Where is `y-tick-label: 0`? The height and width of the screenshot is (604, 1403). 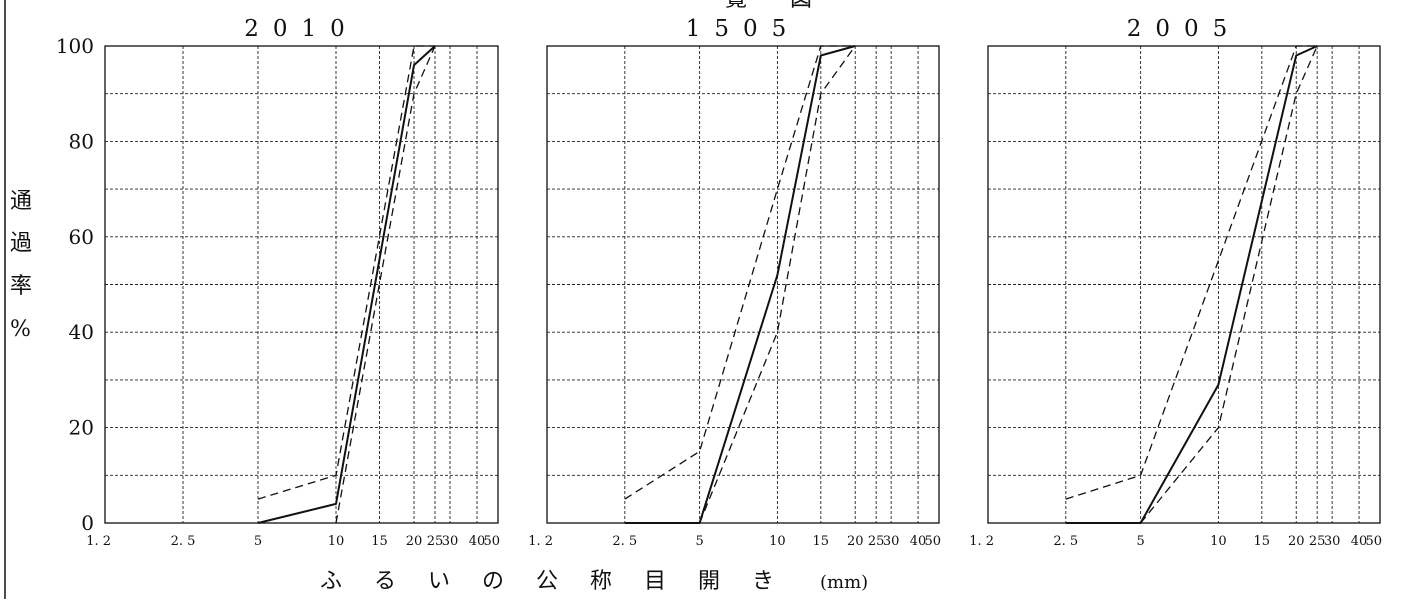
y-tick-label: 0 is located at coordinates (87, 523).